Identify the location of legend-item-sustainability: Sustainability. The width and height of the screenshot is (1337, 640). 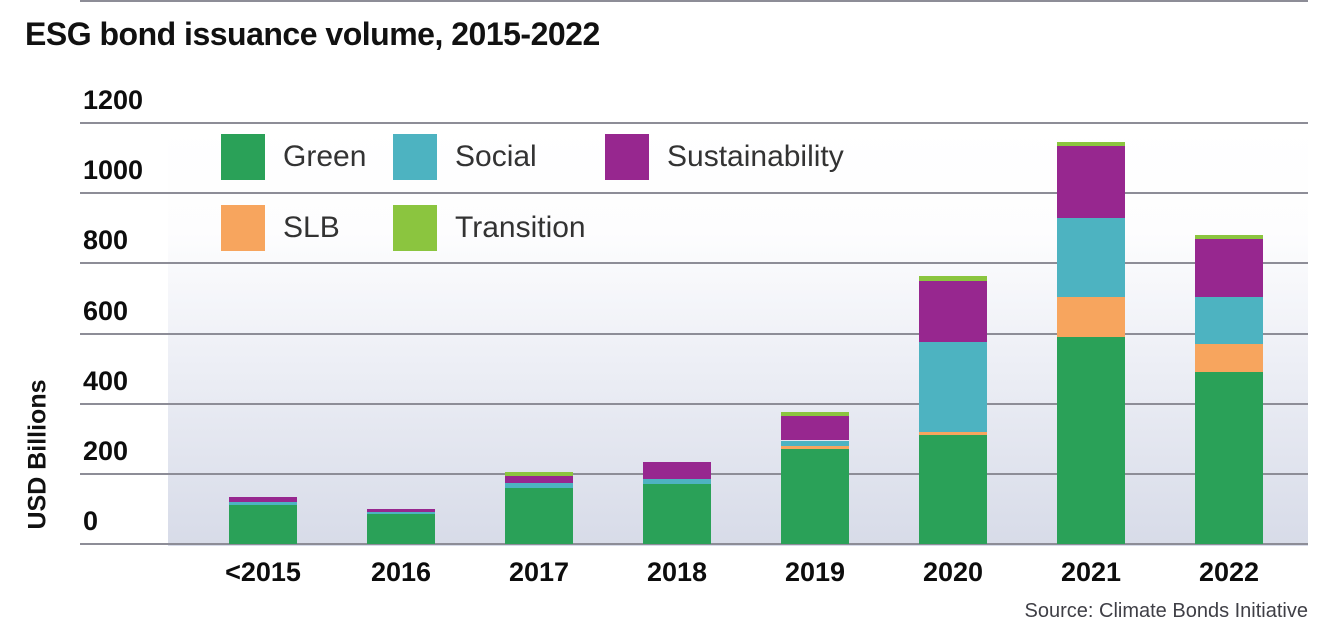
(735, 157).